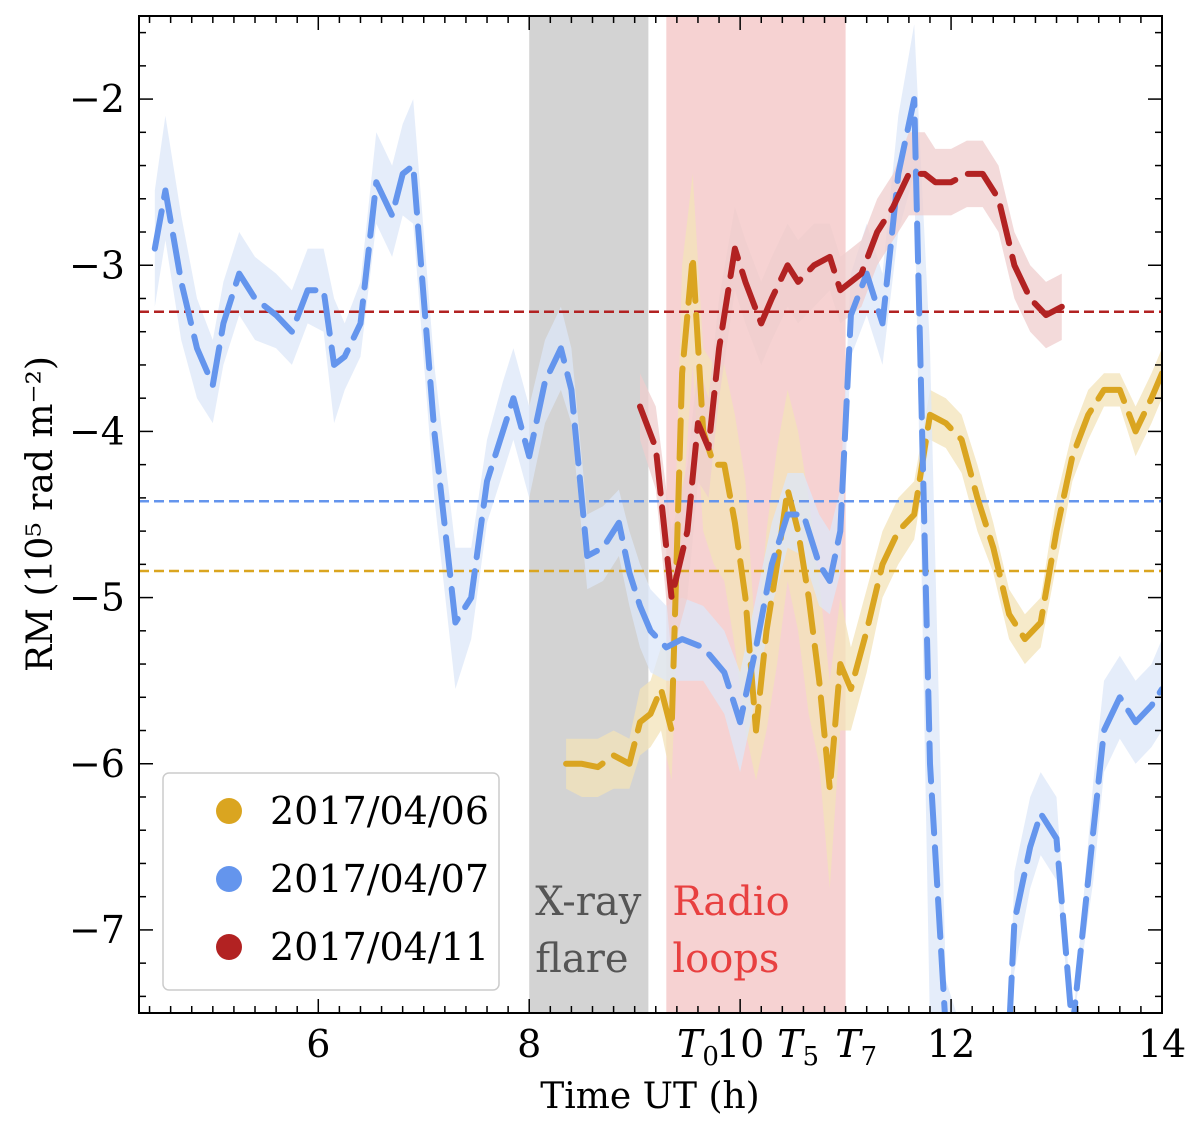 The height and width of the screenshot is (1134, 1200). What do you see at coordinates (529, 1044) in the screenshot?
I see `x-tick-label: 8` at bounding box center [529, 1044].